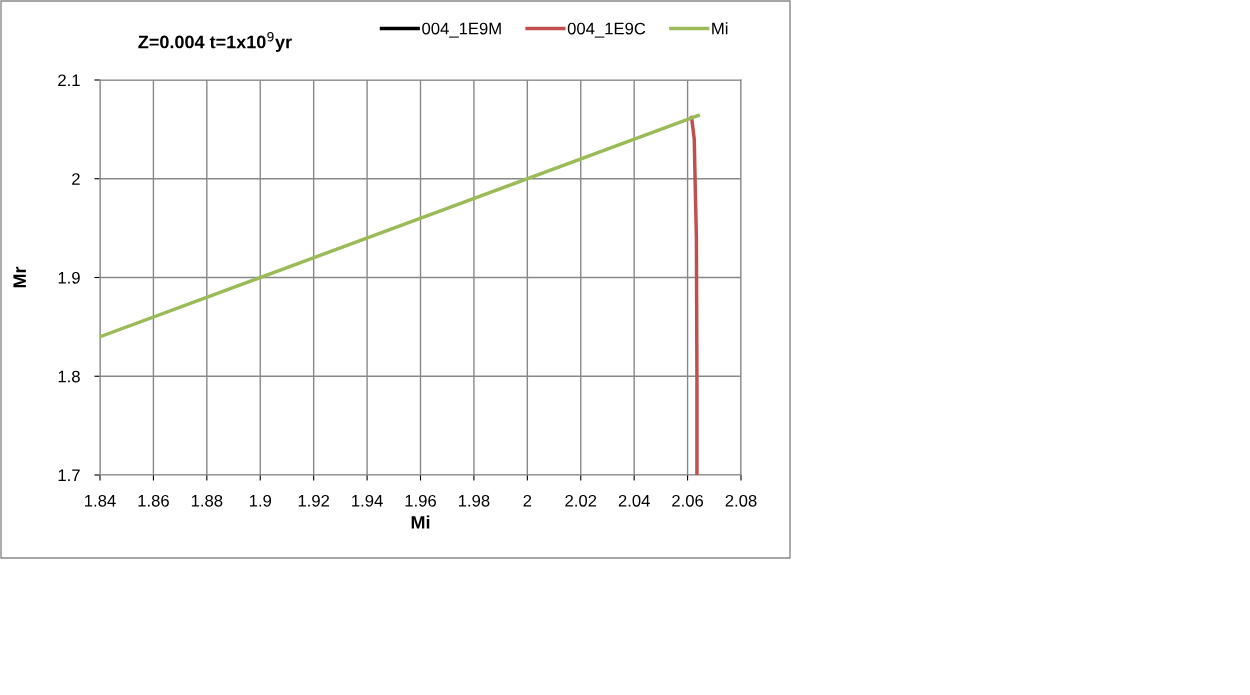 The image size is (1250, 695). What do you see at coordinates (314, 500) in the screenshot?
I see `x-tick-label: 1.92` at bounding box center [314, 500].